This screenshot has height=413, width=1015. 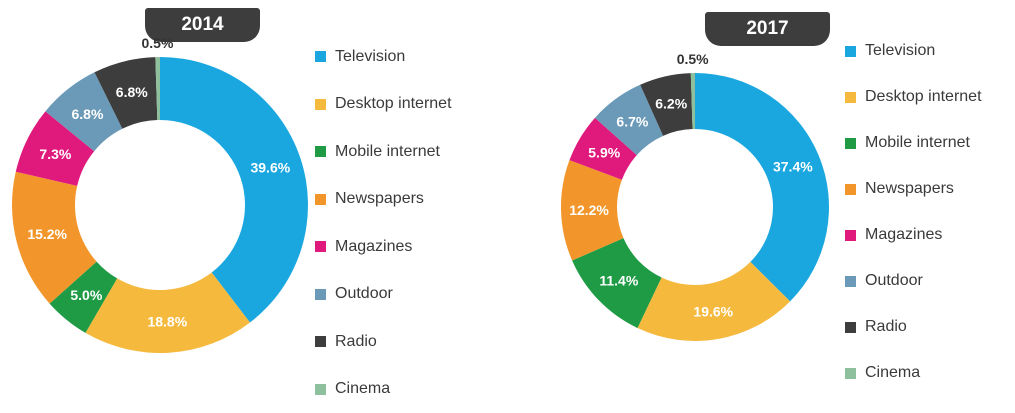 I want to click on data-label-outdoor: 6.8%, so click(x=87, y=114).